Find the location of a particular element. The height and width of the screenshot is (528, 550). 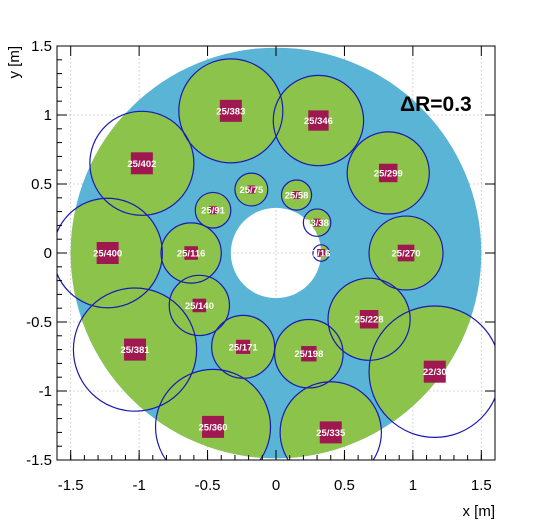

cluster-label-1: 25/346 is located at coordinates (318, 121).